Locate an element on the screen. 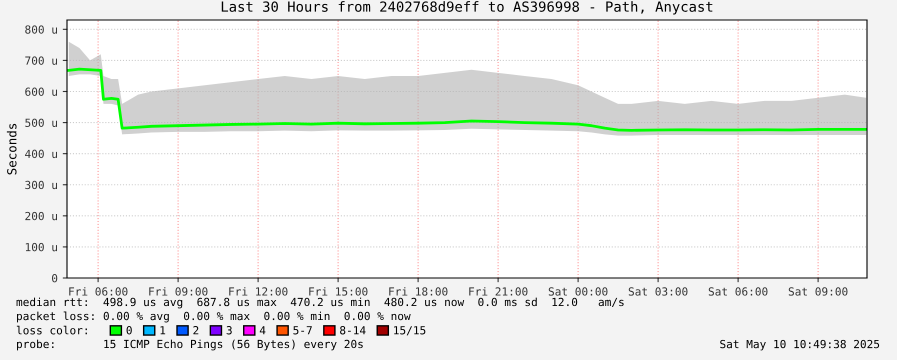 This screenshot has width=897, height=360. y-tick-label: 800 u is located at coordinates (41, 29).